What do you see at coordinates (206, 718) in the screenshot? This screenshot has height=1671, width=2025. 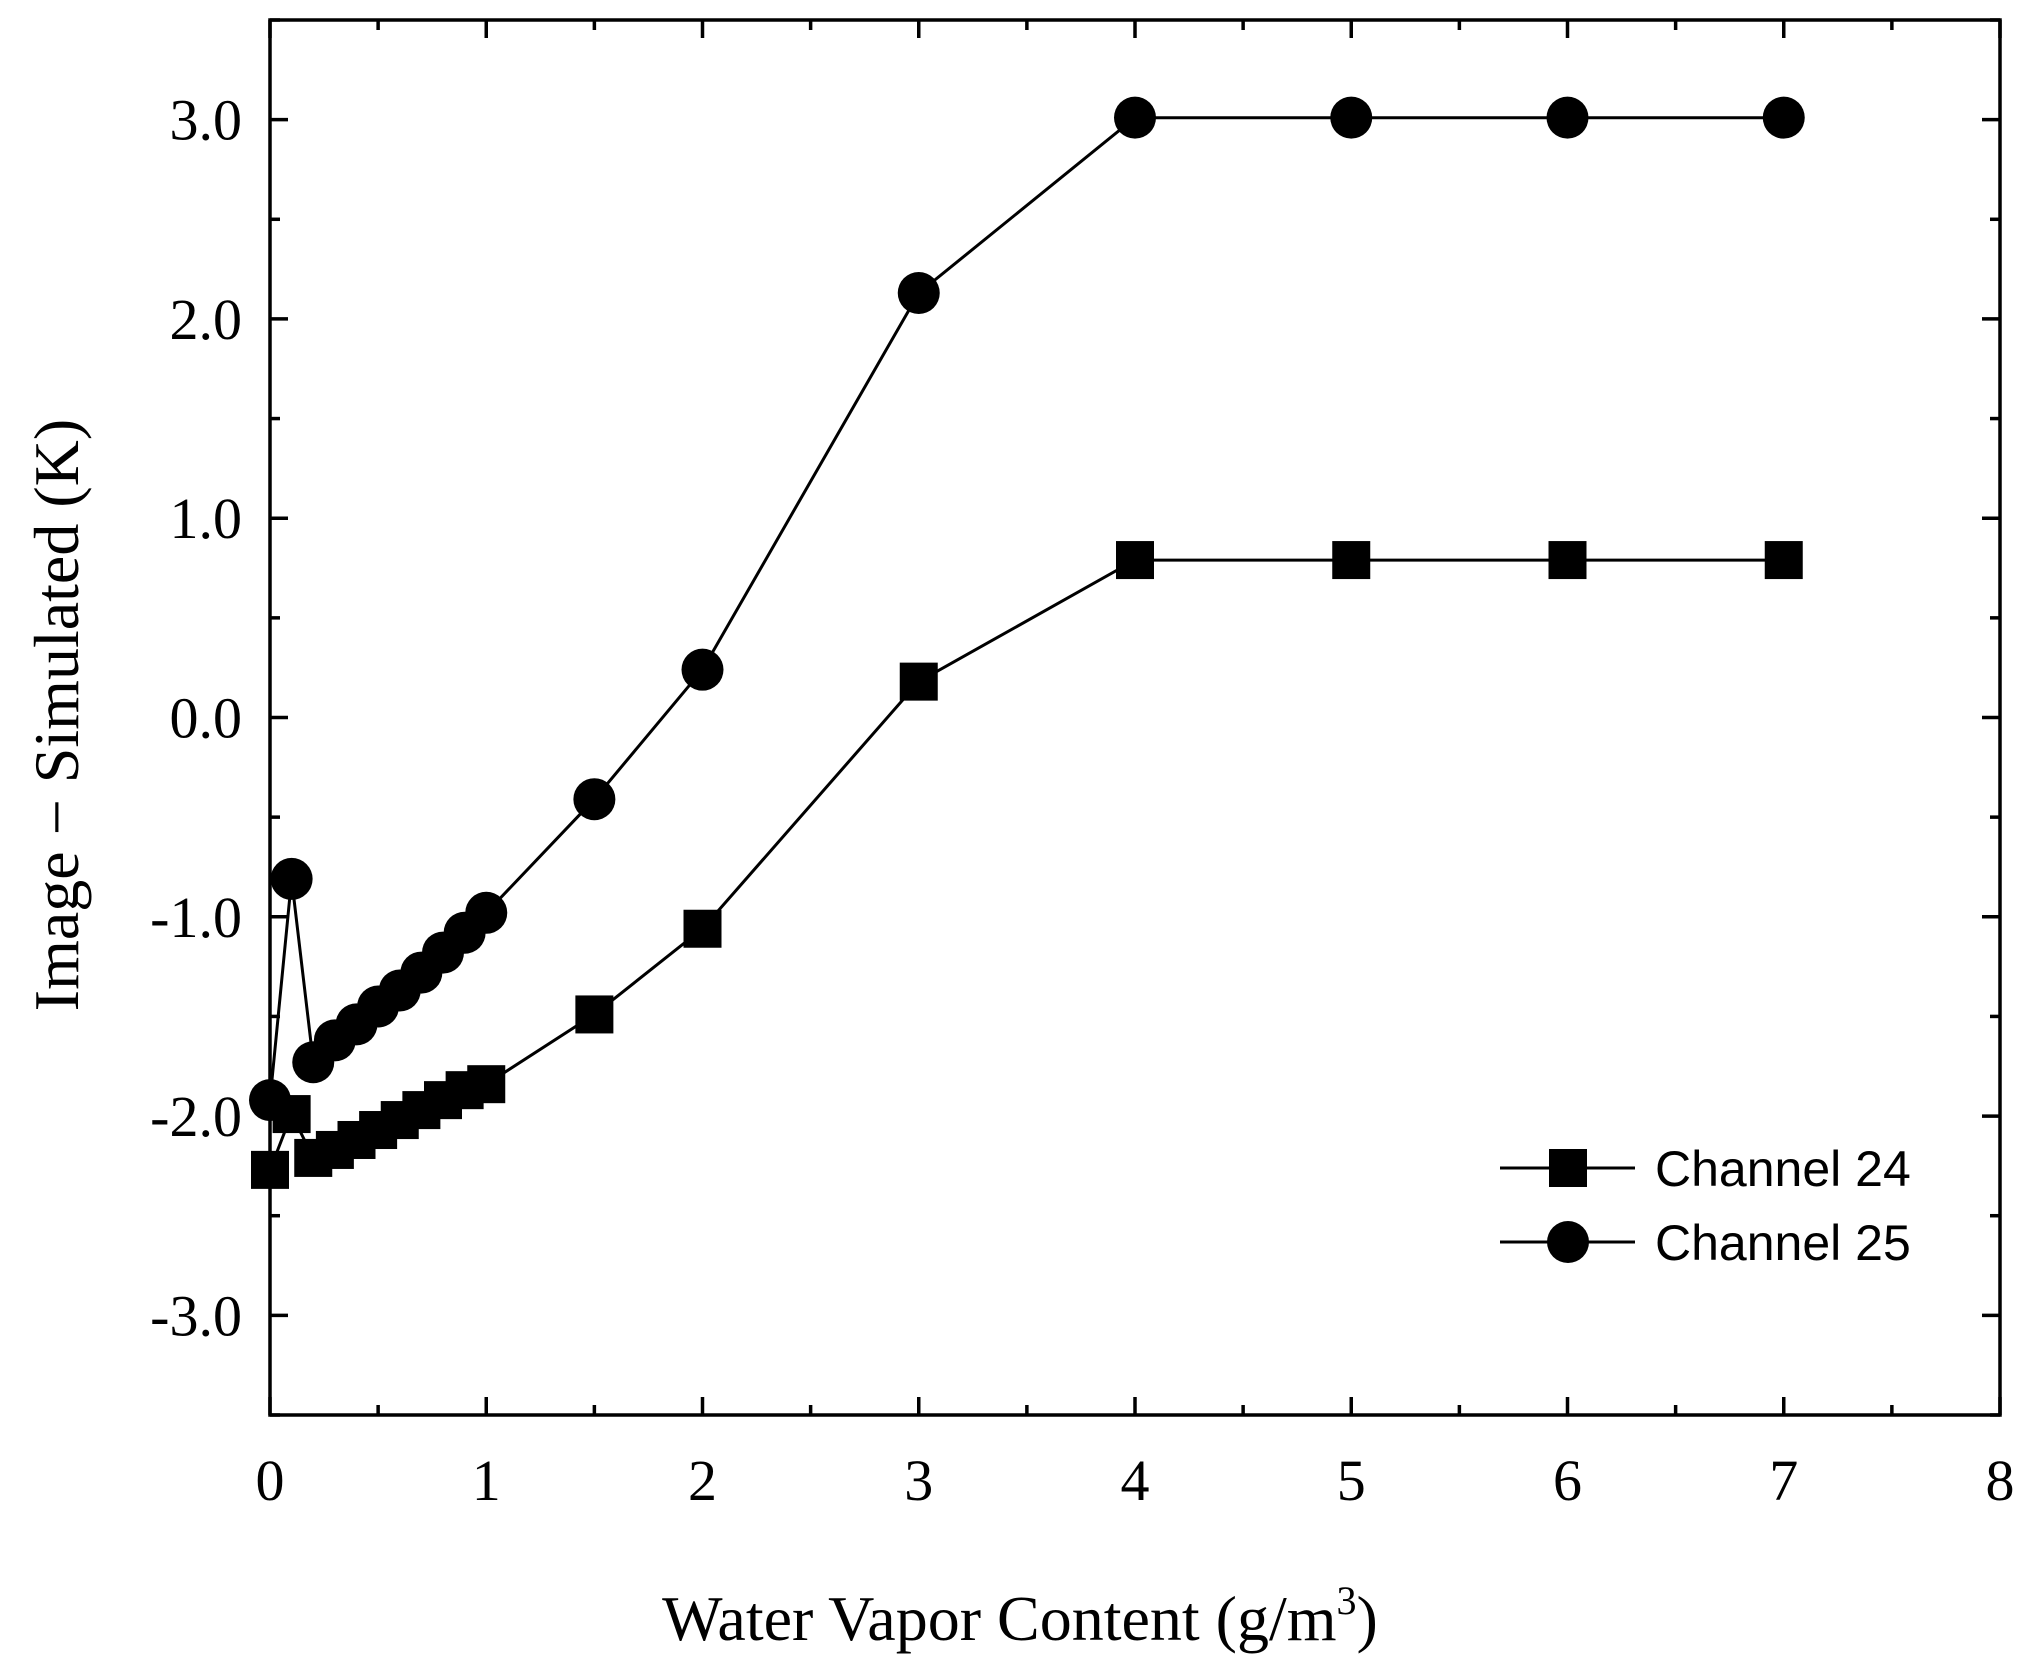 I see `y-tick-label: 0.0` at bounding box center [206, 718].